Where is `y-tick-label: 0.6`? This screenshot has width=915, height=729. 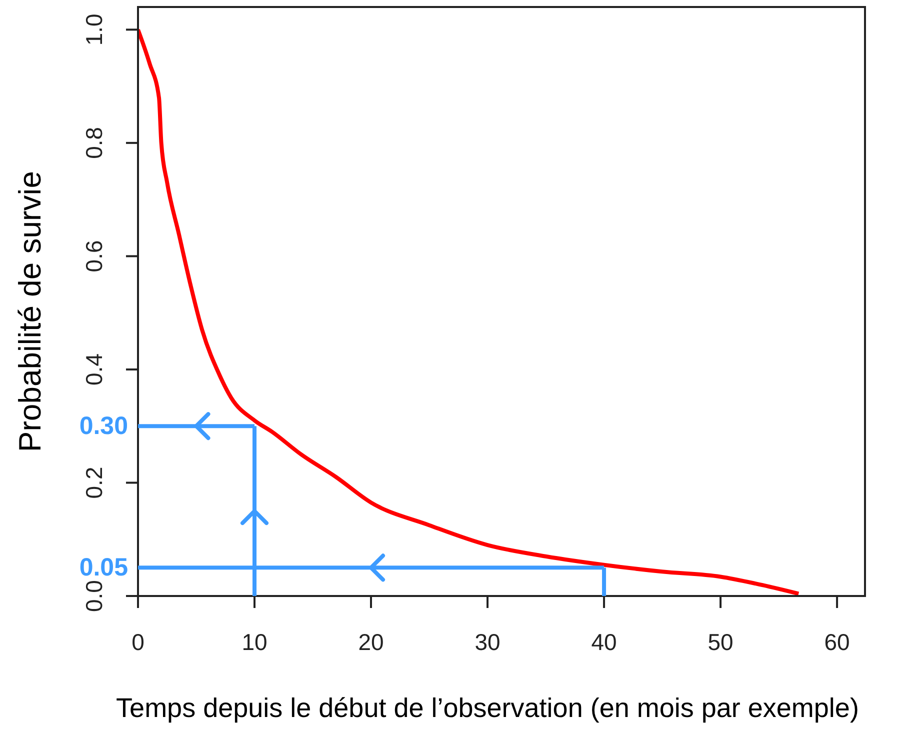 y-tick-label: 0.6 is located at coordinates (94, 256).